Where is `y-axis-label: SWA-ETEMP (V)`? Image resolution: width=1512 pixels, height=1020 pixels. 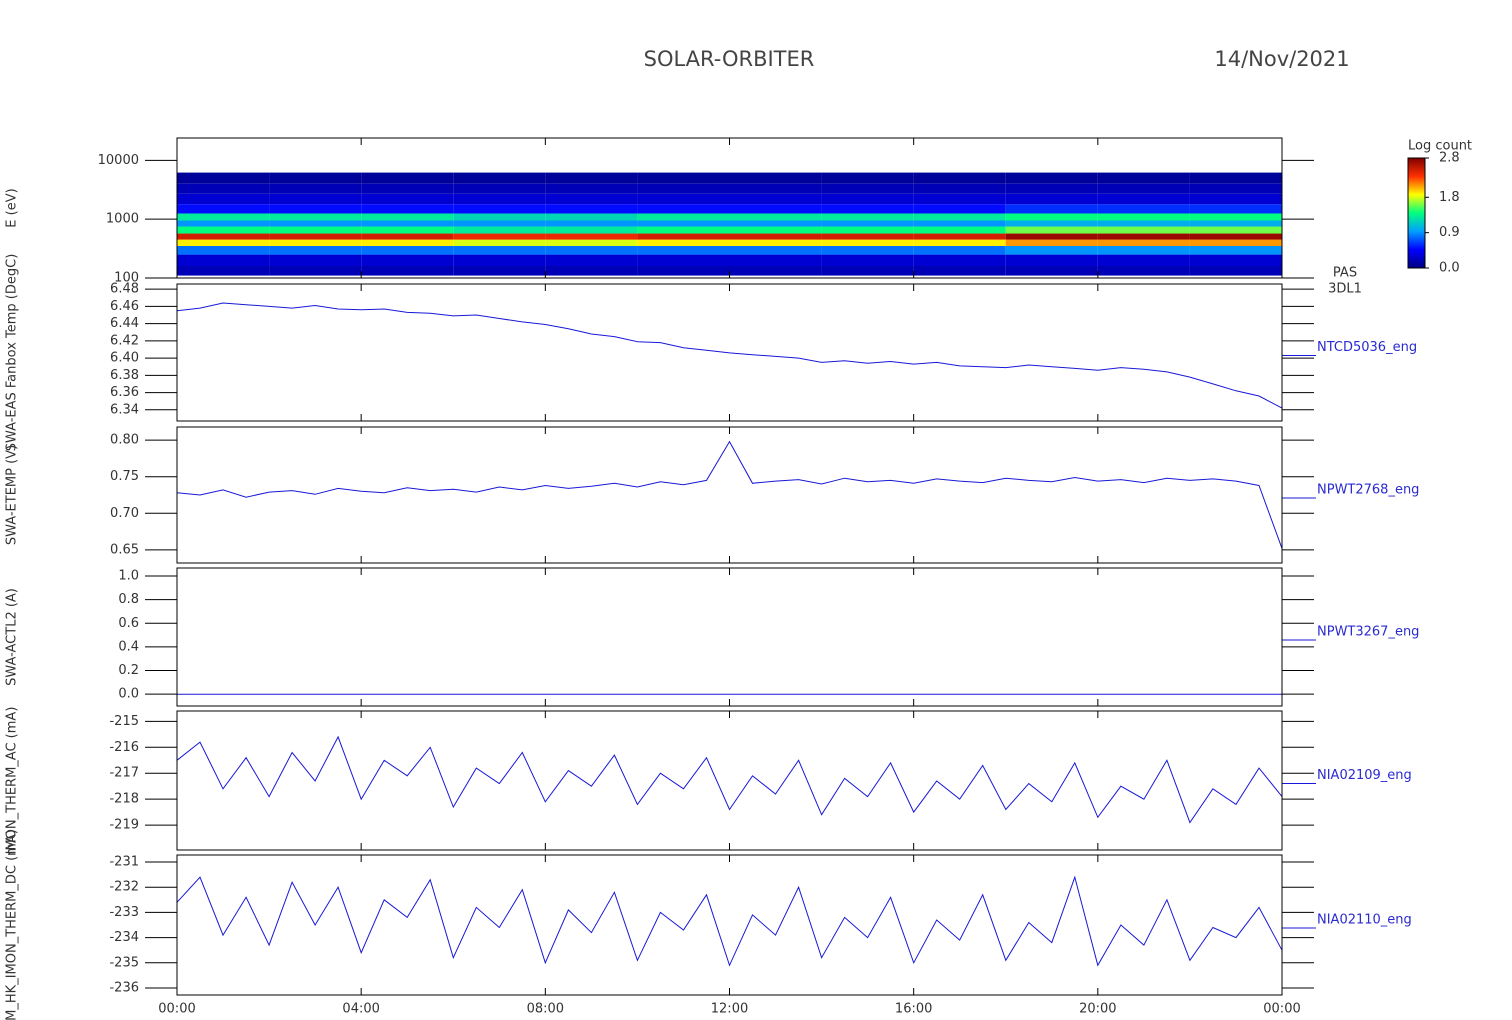
y-axis-label: SWA-ETEMP (V) is located at coordinates (12, 495).